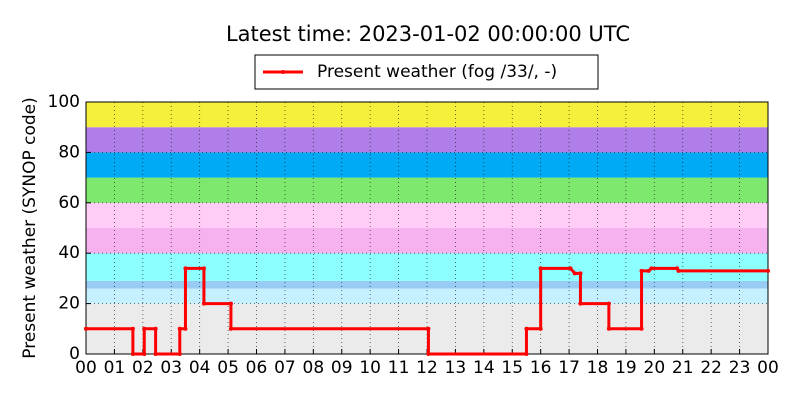  I want to click on legend-label: Present weather (fog /33/, -), so click(437, 72).